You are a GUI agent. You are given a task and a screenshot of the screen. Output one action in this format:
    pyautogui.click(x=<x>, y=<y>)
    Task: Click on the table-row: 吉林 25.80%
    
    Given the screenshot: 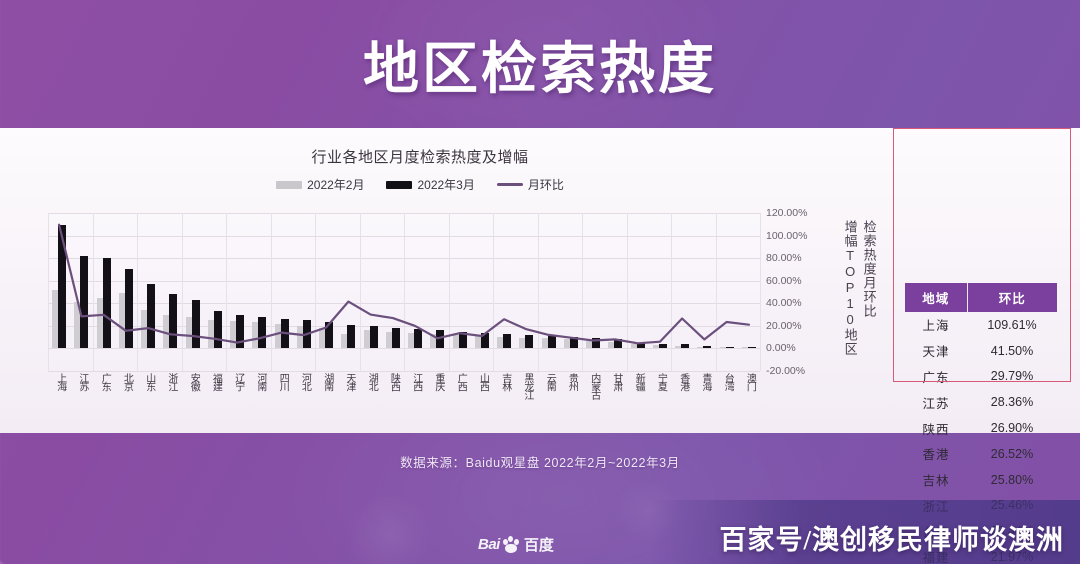 What is the action you would take?
    pyautogui.click(x=981, y=480)
    